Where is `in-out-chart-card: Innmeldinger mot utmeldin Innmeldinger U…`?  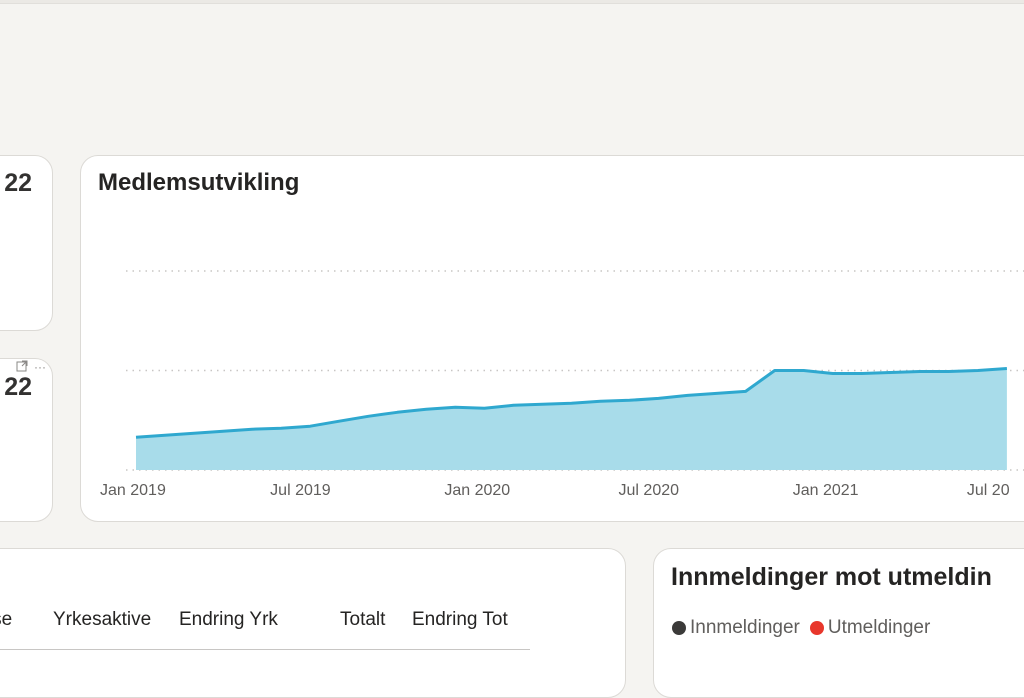 in-out-chart-card: Innmeldinger mot utmeldin Innmeldinger U… is located at coordinates (838, 623).